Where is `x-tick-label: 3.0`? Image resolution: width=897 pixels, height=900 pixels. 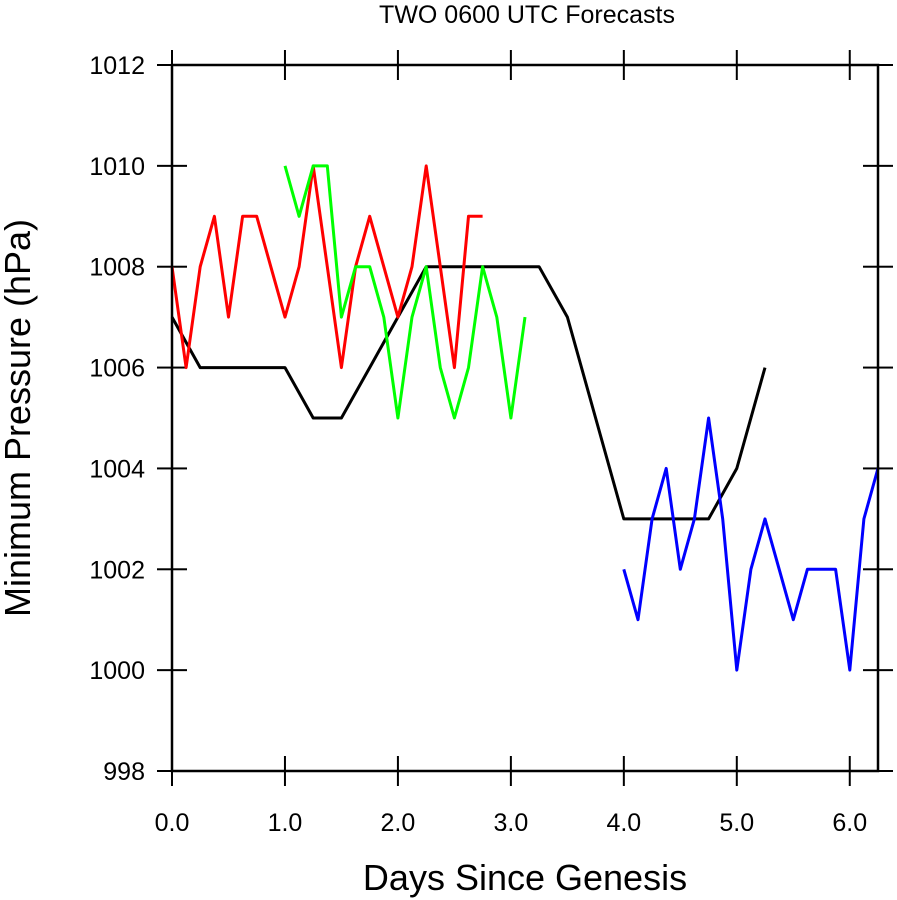 x-tick-label: 3.0 is located at coordinates (510, 823).